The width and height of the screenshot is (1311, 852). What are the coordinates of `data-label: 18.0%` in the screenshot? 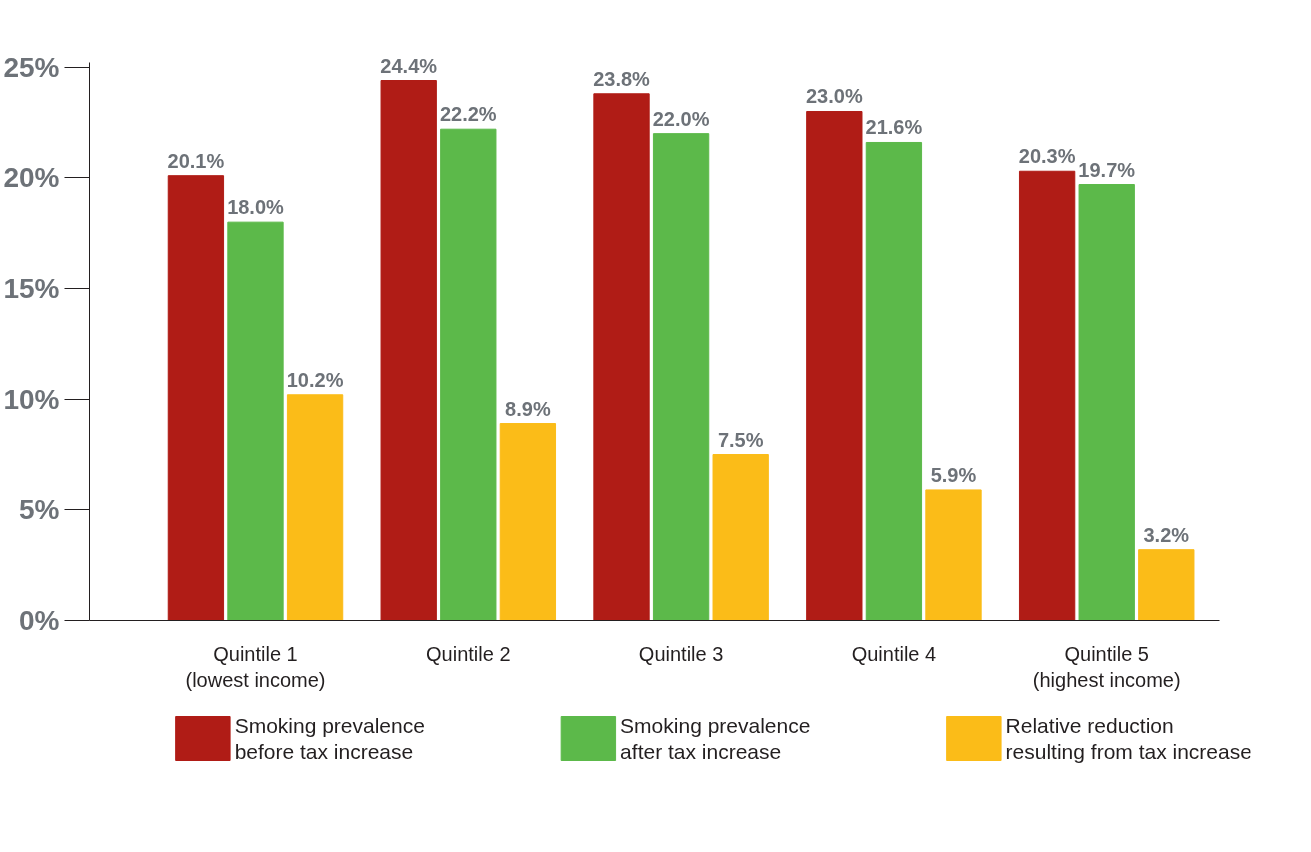 It's located at (256, 207).